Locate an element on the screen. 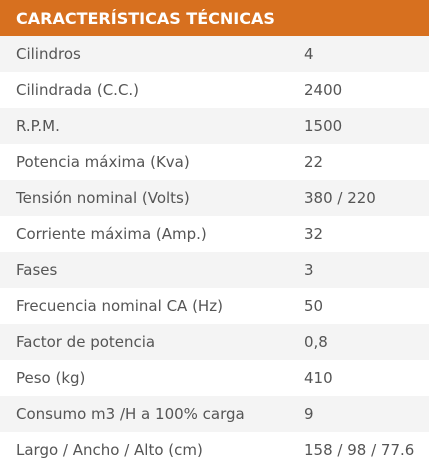 The height and width of the screenshot is (469, 429). spec-row-potencia: Potencia máxima (Kva) 22 is located at coordinates (214, 162).